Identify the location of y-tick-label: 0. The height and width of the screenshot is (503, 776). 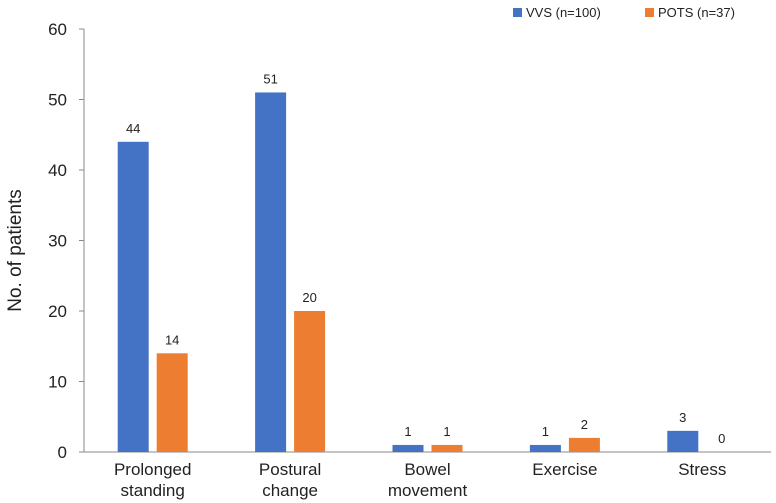
(62, 452).